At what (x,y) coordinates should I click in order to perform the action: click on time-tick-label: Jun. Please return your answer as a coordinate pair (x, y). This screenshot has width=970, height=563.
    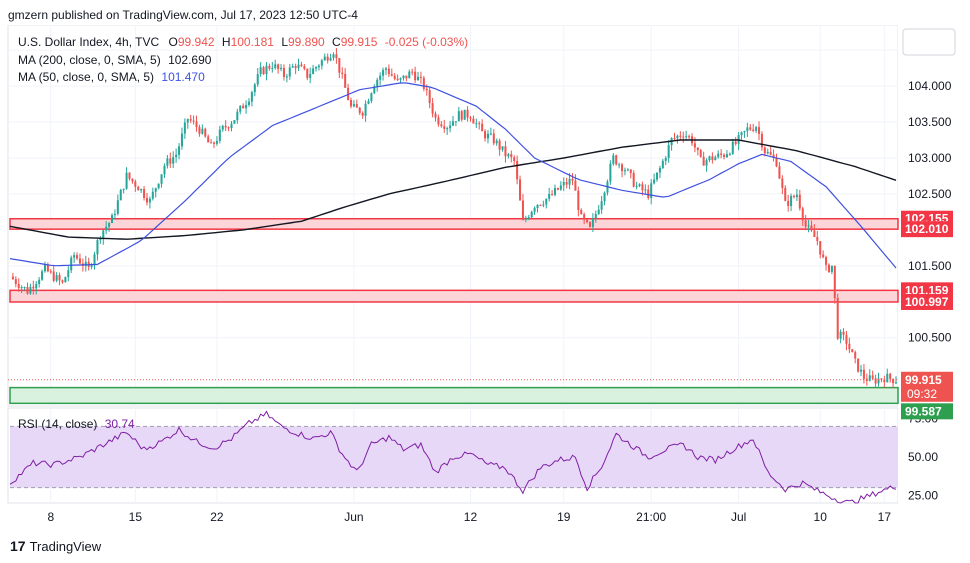
    Looking at the image, I should click on (353, 517).